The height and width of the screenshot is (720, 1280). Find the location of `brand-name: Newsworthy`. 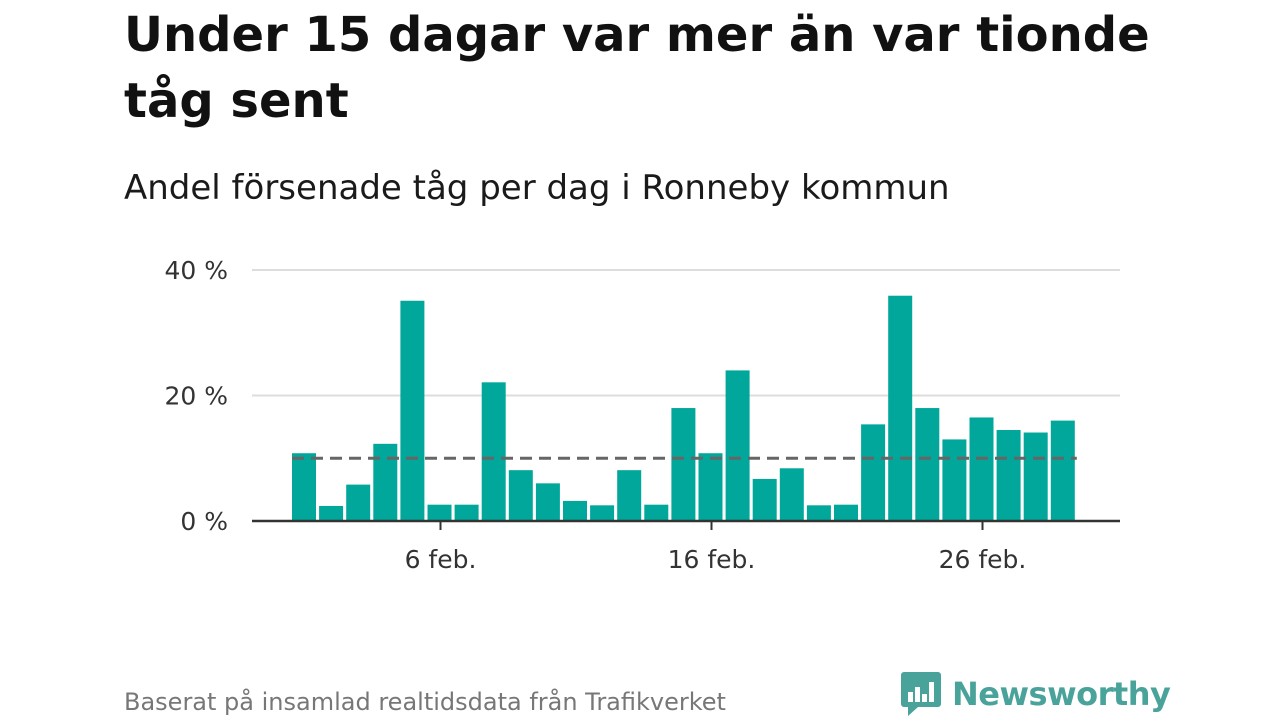

brand-name: Newsworthy is located at coordinates (1061, 694).